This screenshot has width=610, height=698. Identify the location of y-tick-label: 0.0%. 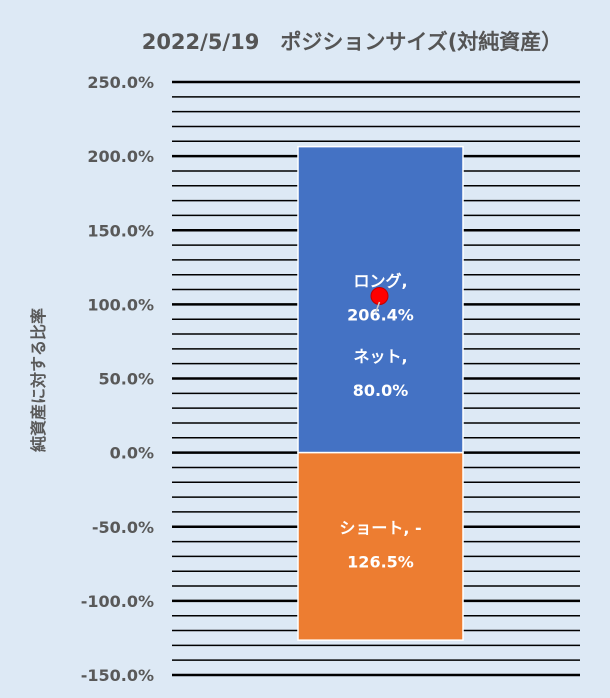
(132, 453).